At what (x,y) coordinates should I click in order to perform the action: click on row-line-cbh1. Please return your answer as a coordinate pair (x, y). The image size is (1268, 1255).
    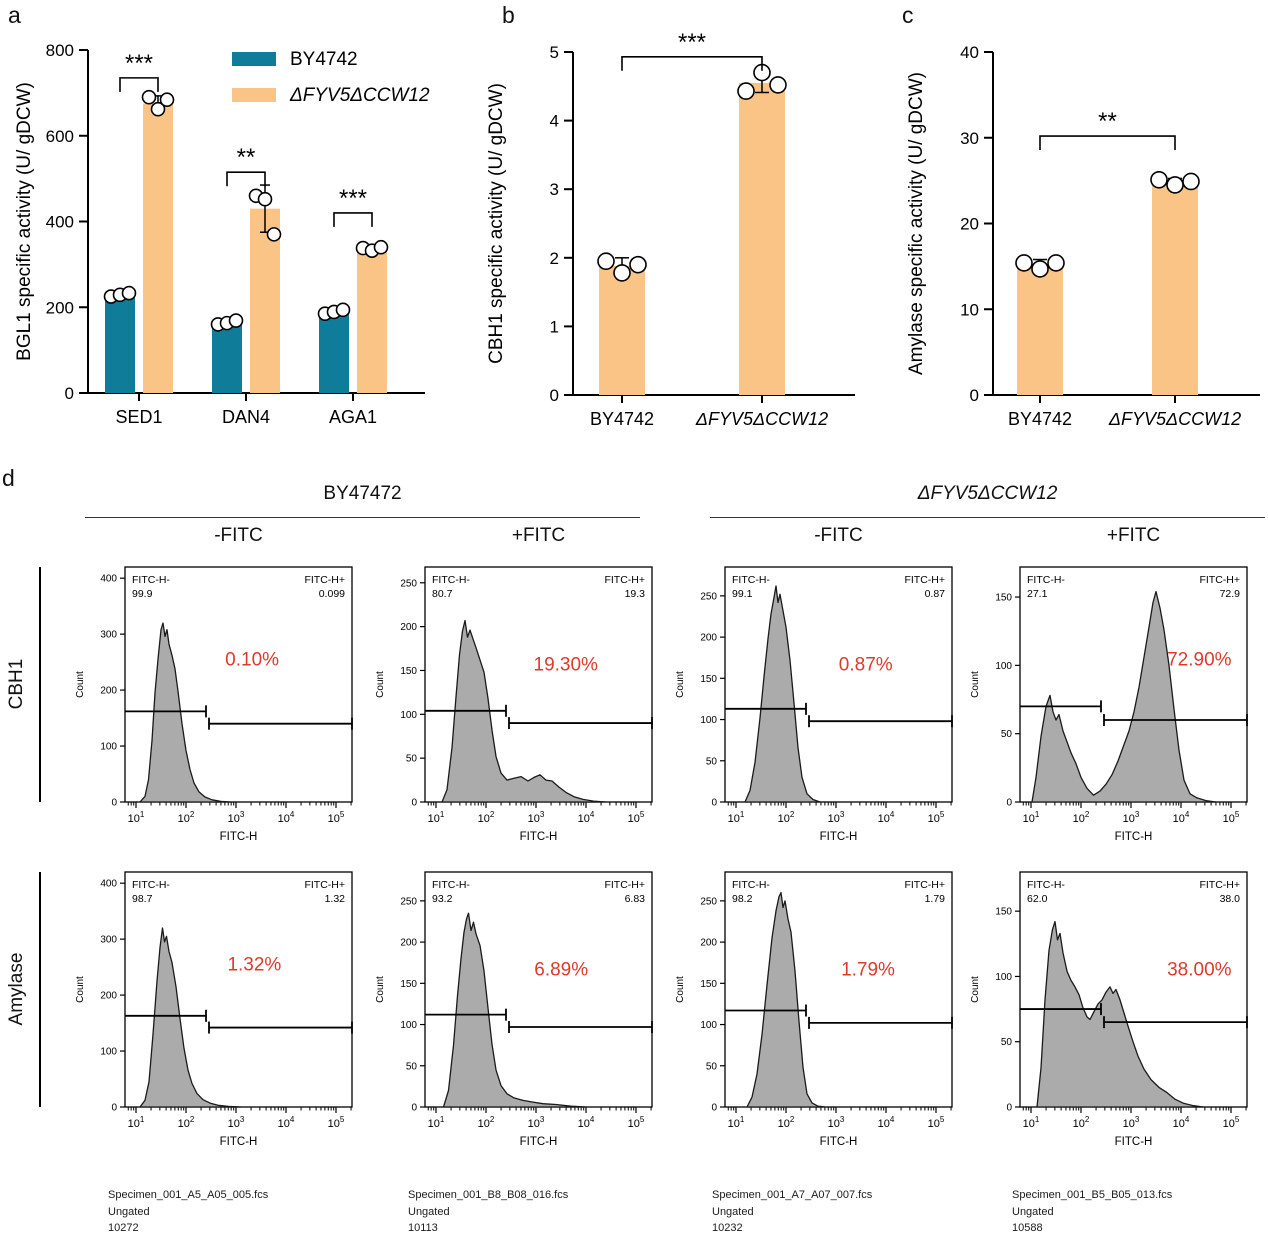
    Looking at the image, I should click on (40, 684).